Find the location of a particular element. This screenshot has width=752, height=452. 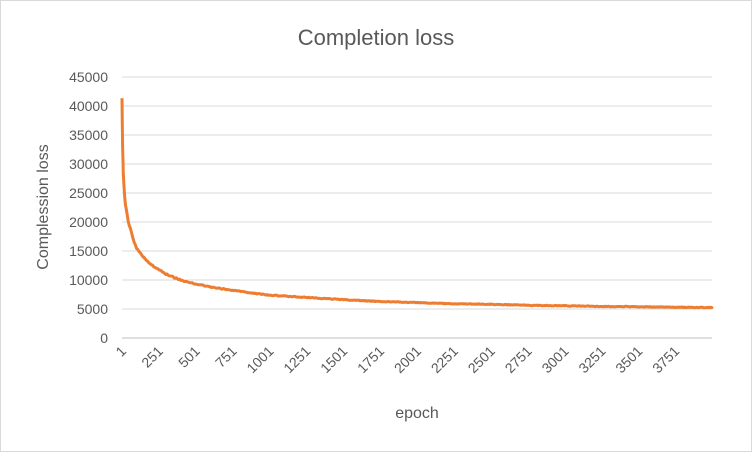

x-tick-label: 1251 is located at coordinates (296, 359).